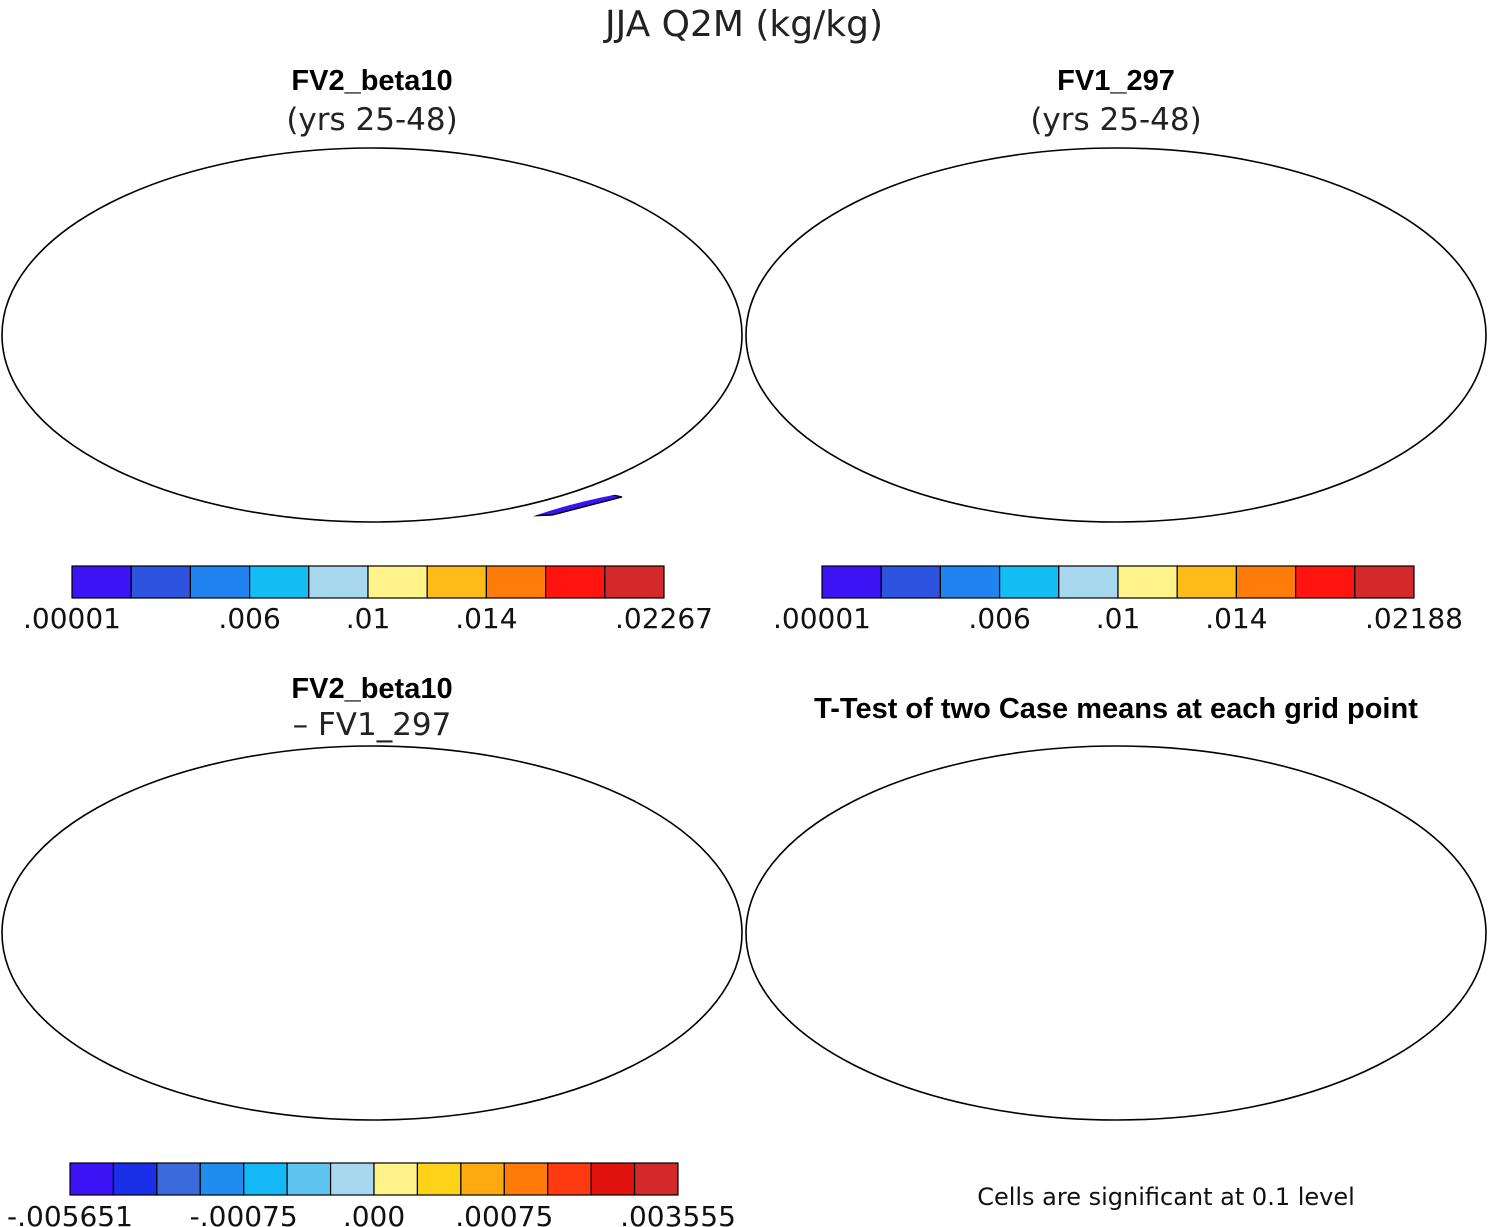 The width and height of the screenshot is (1488, 1227). I want to click on colorbar-tick-label: .000, so click(374, 1213).